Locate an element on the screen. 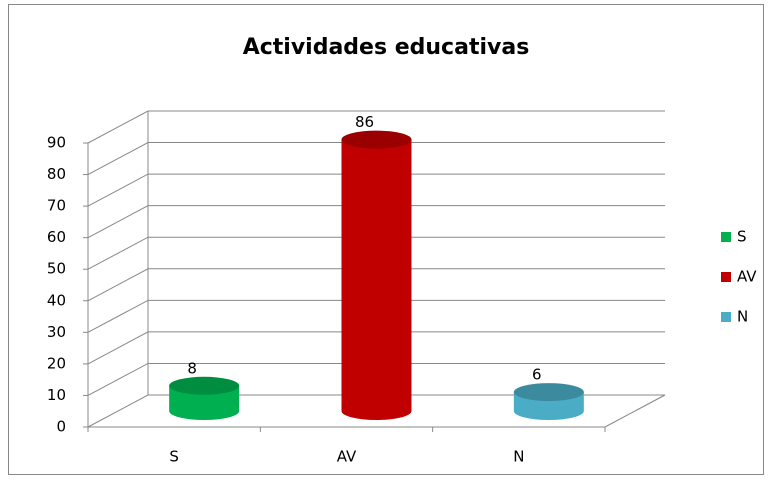  y-tick-label: 0 is located at coordinates (61, 427).